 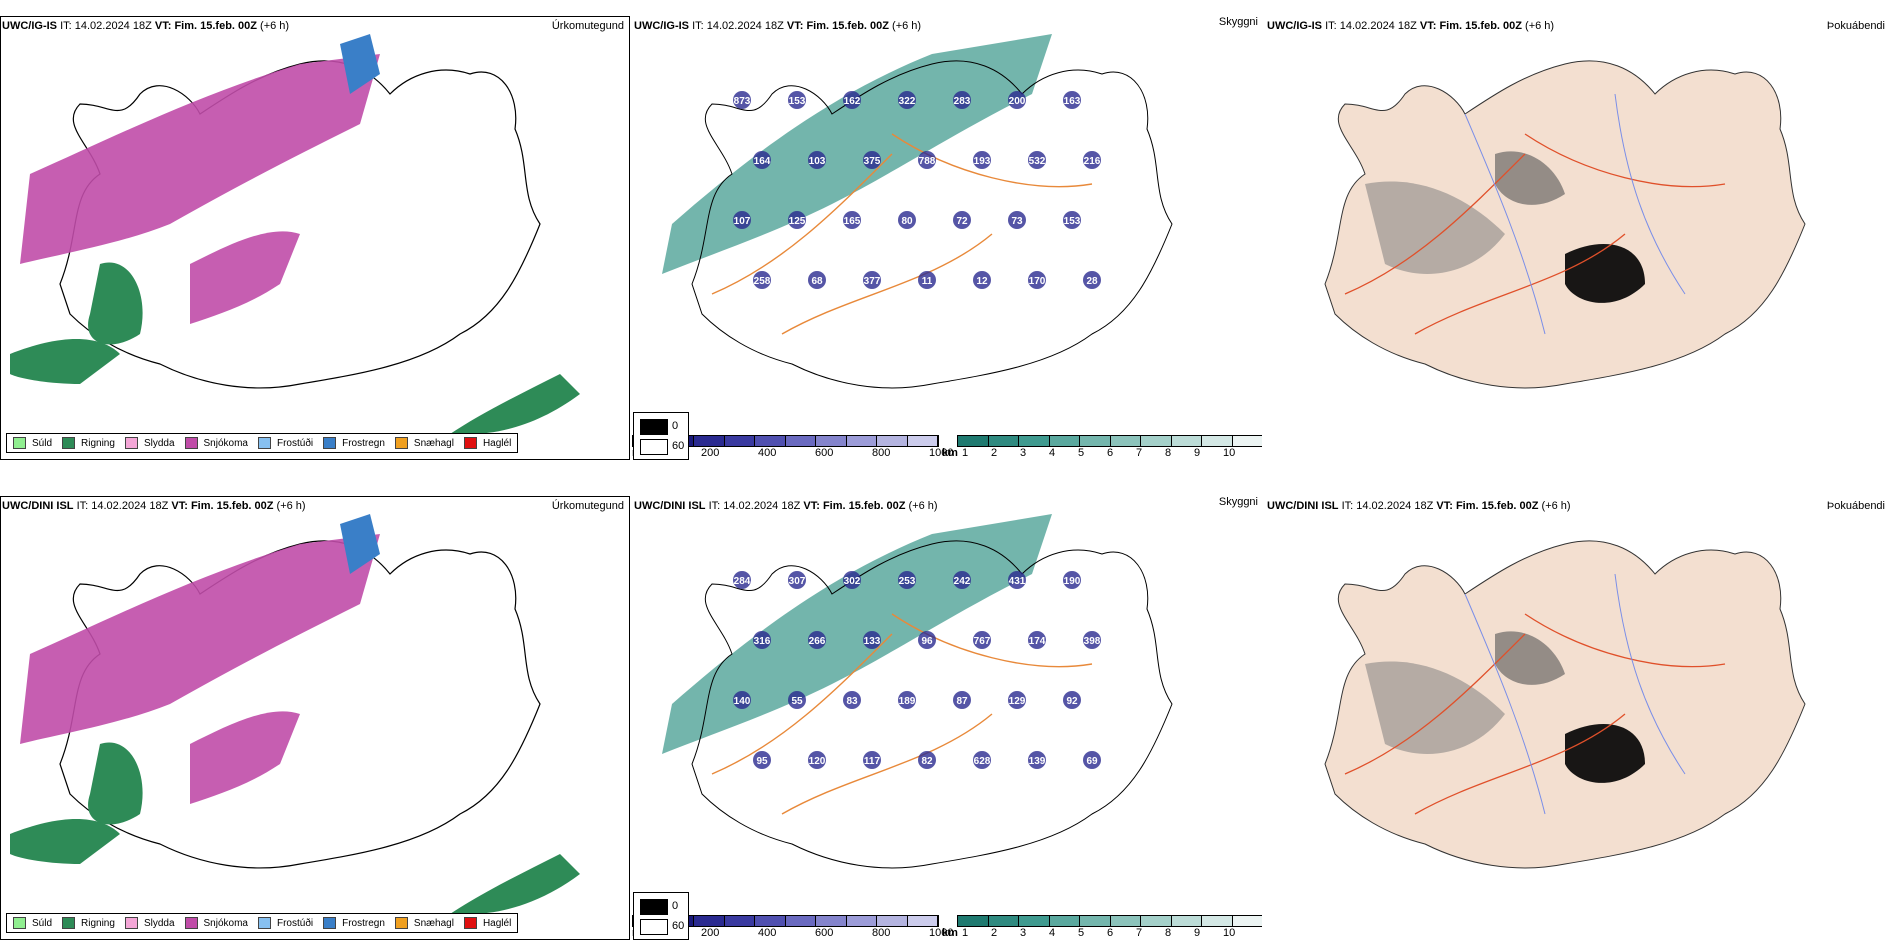 What do you see at coordinates (654, 907) in the screenshot?
I see `fog-legend-black` at bounding box center [654, 907].